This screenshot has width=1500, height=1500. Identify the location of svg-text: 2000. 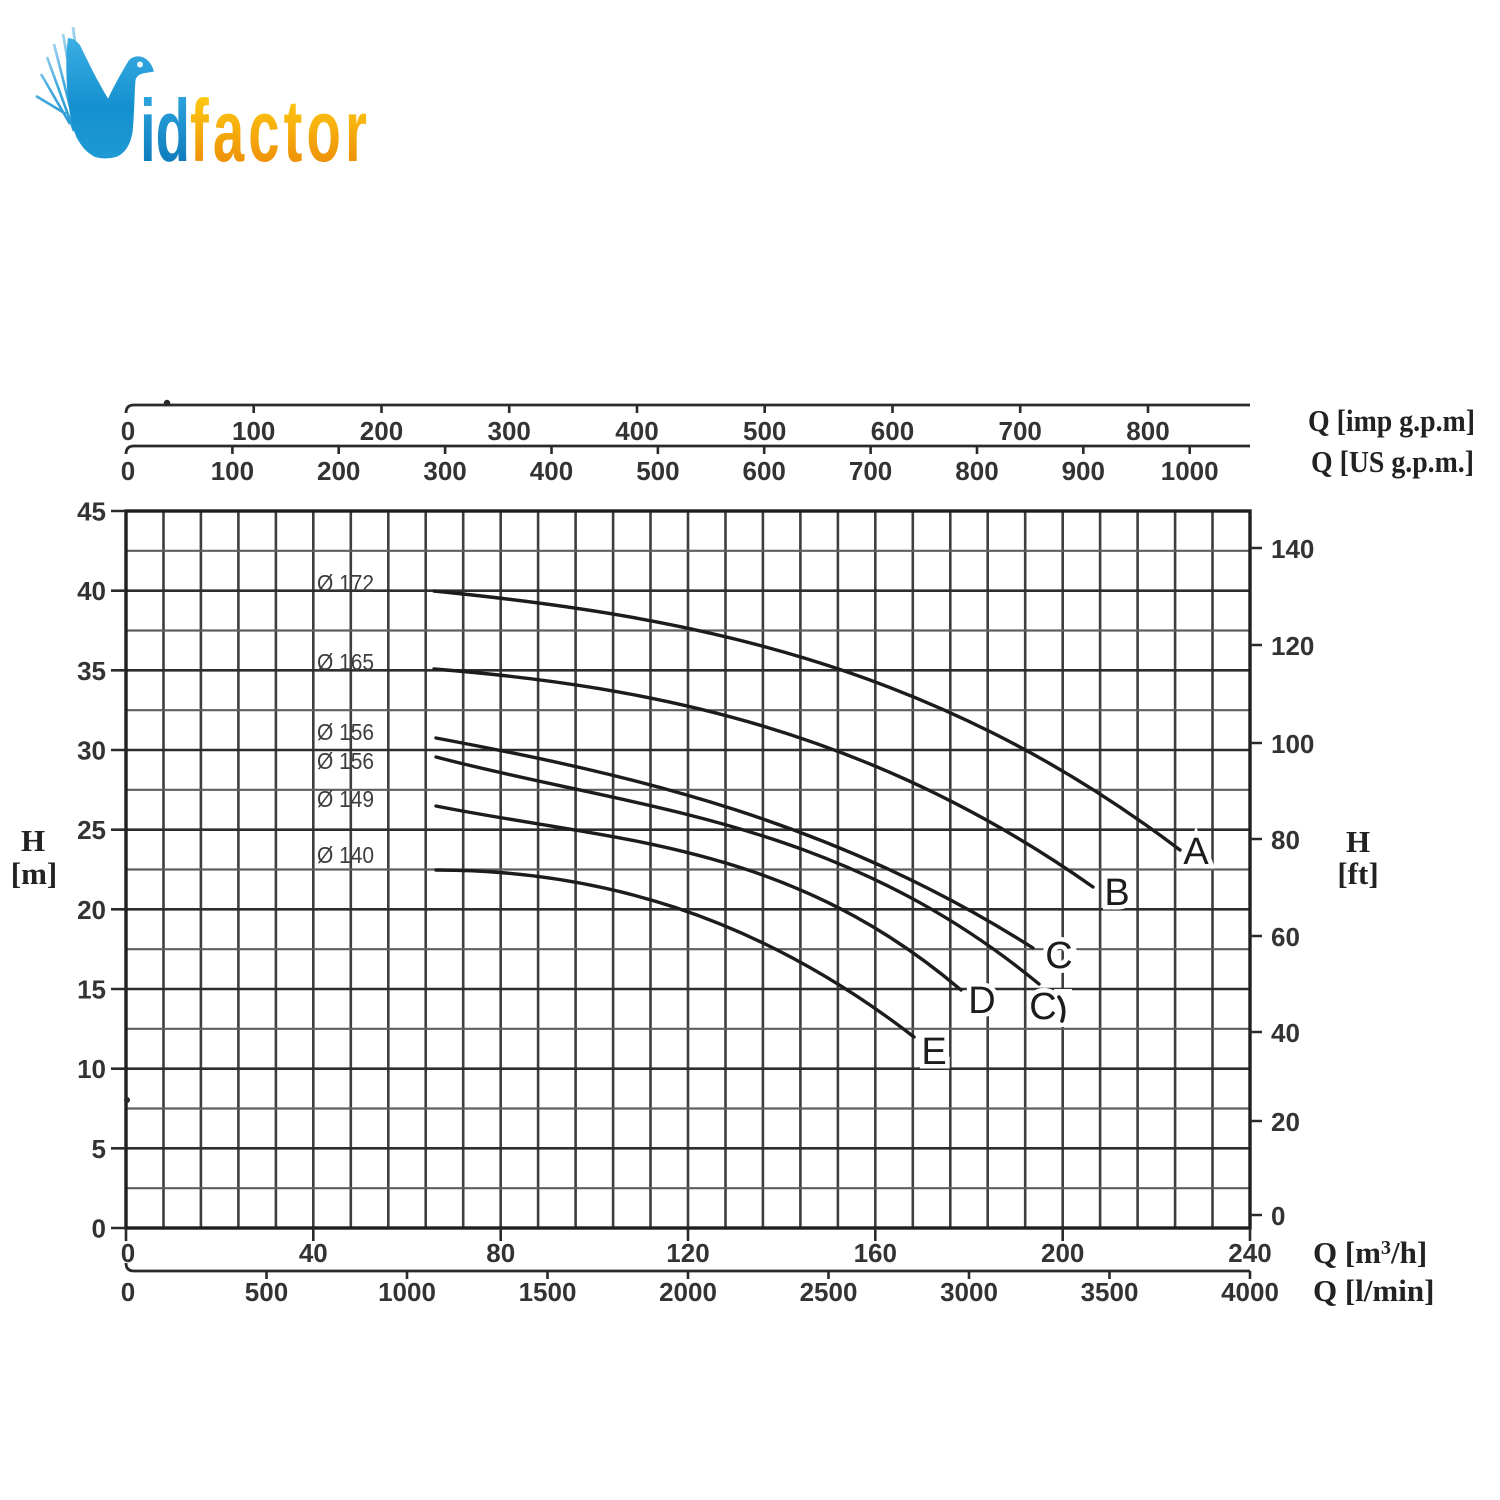
(688, 1292).